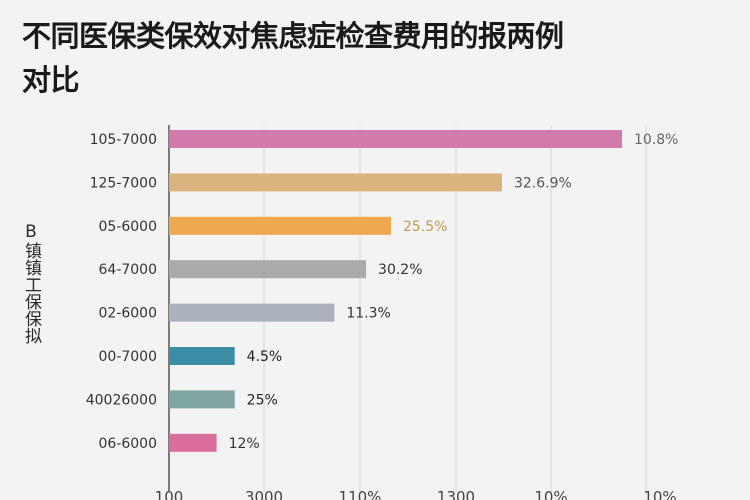 This screenshot has height=500, width=750. Describe the element at coordinates (169, 494) in the screenshot. I see `x-tick-label: 100` at that location.